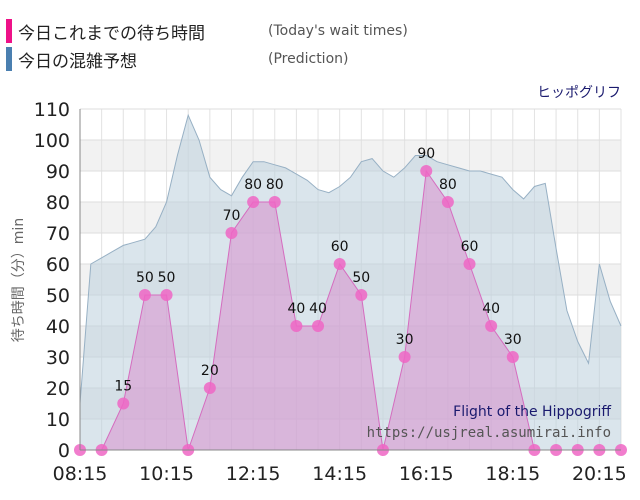 The width and height of the screenshot is (640, 500). Describe the element at coordinates (58, 420) in the screenshot. I see `y-tick-label: 10` at that location.